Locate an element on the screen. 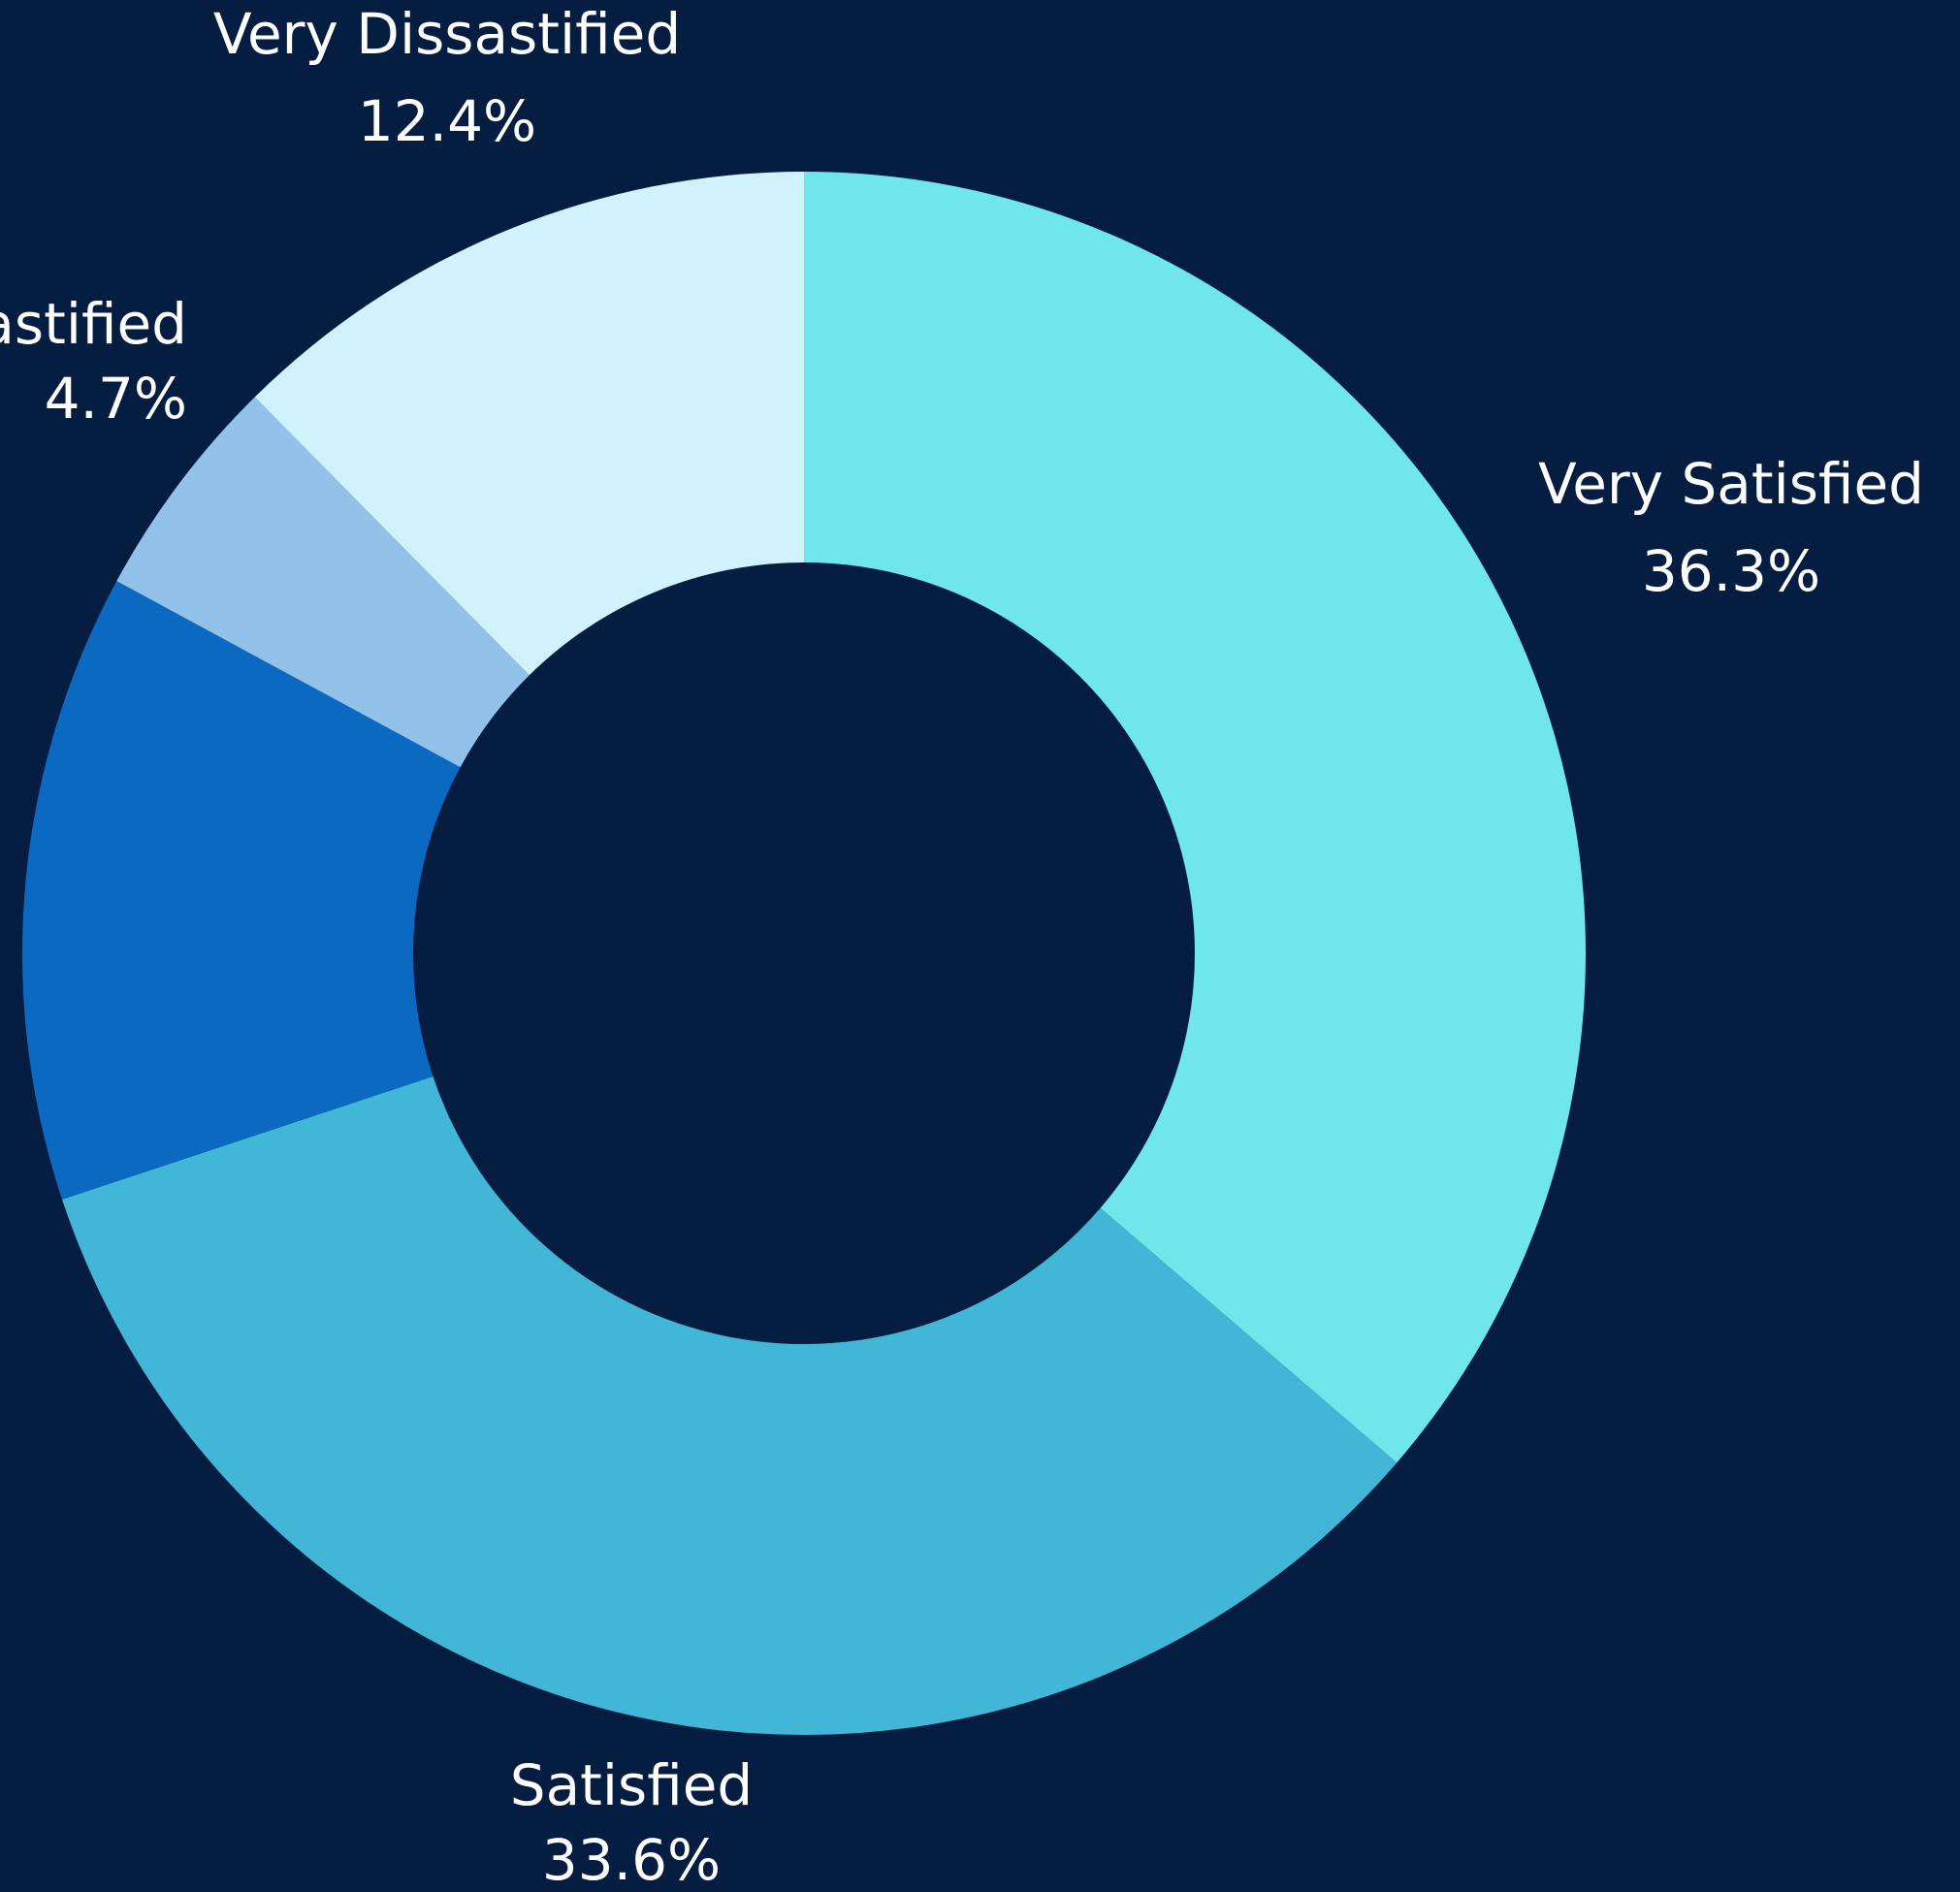 This screenshot has height=1892, width=1960. segment-label: Dissastified is located at coordinates (93, 324).